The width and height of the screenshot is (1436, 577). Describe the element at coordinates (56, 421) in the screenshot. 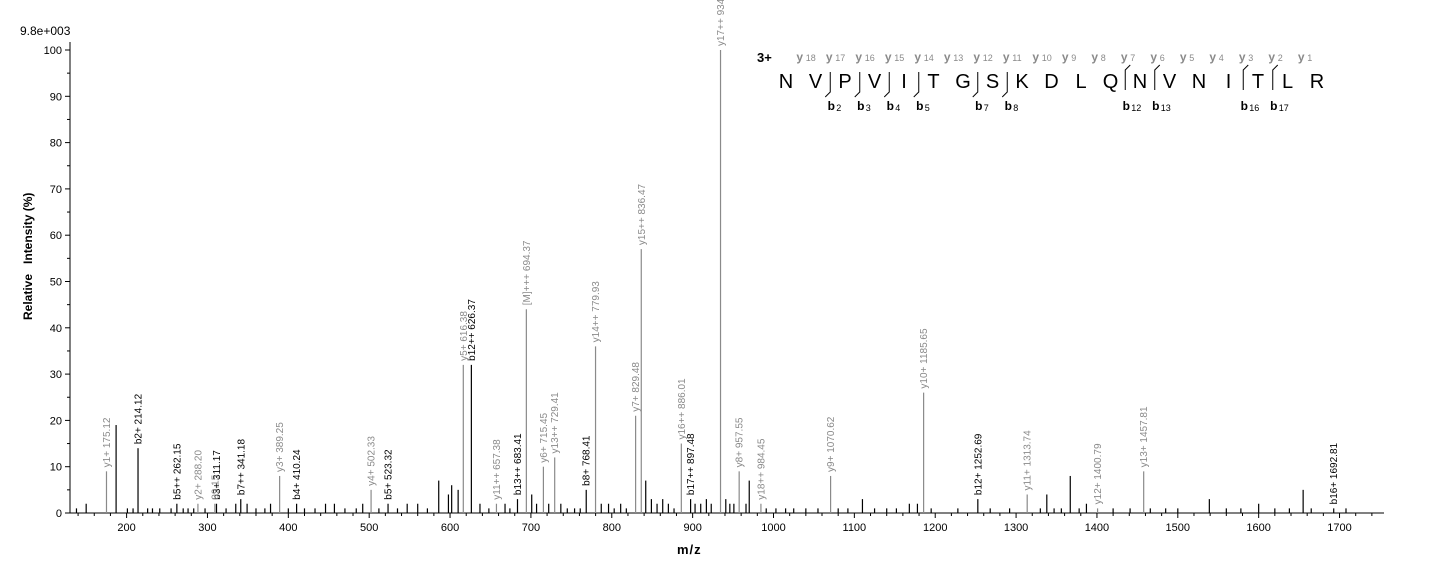

I see `y-tick-label: 20` at that location.